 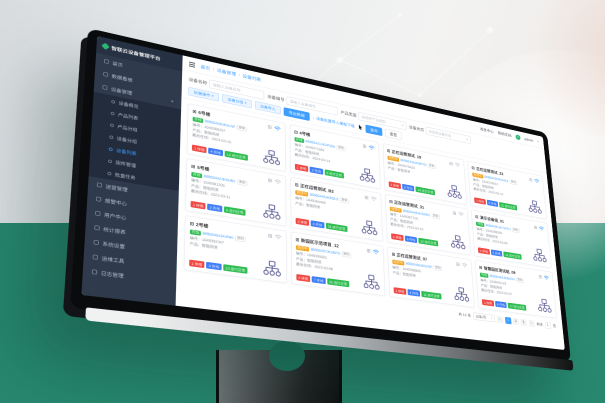 What do you see at coordinates (373, 119) in the screenshot?
I see `filter-placeholder: 请选择产品类型` at bounding box center [373, 119].